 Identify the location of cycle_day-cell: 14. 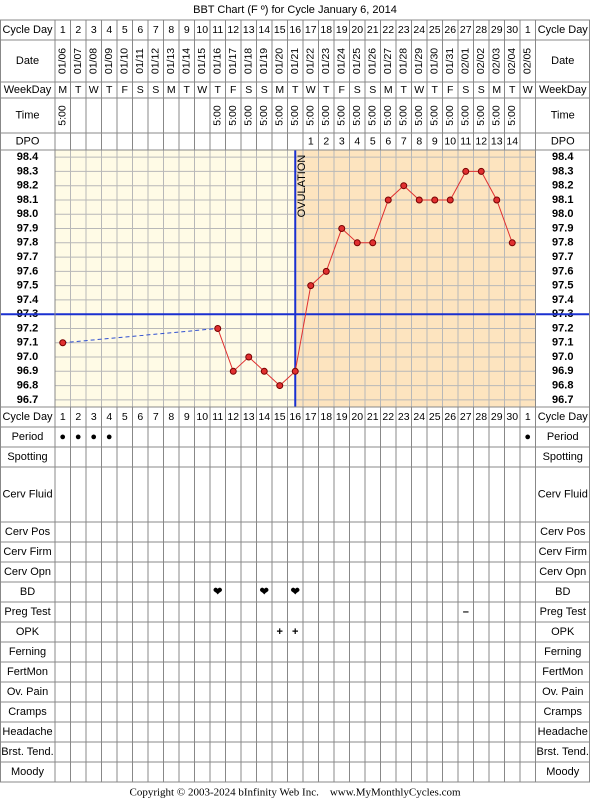
(264, 417).